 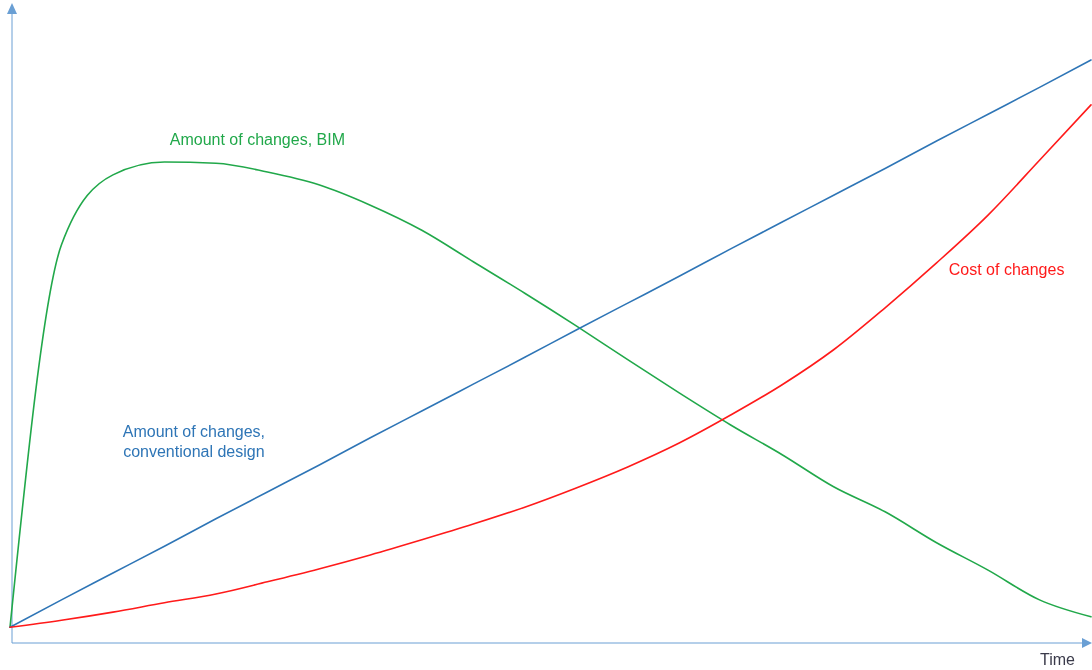 What do you see at coordinates (1058, 659) in the screenshot?
I see `x-axis-title: Time` at bounding box center [1058, 659].